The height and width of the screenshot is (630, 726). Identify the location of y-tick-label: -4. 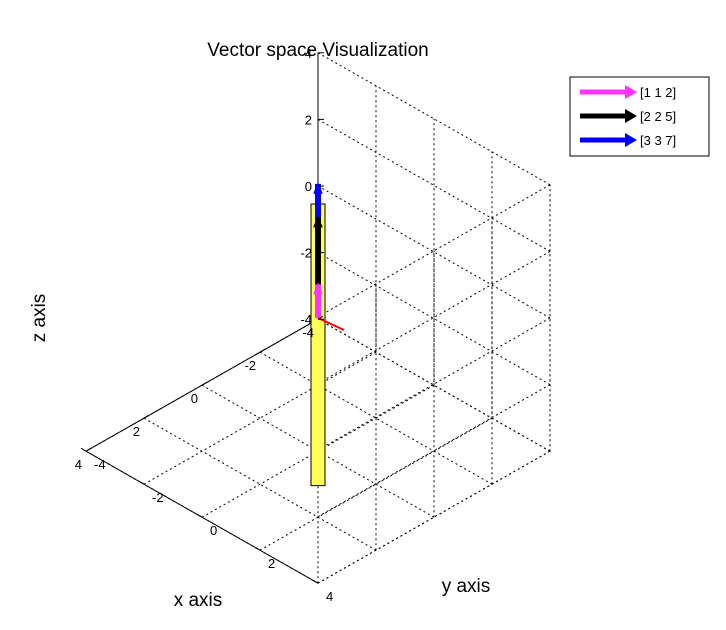
(100, 464).